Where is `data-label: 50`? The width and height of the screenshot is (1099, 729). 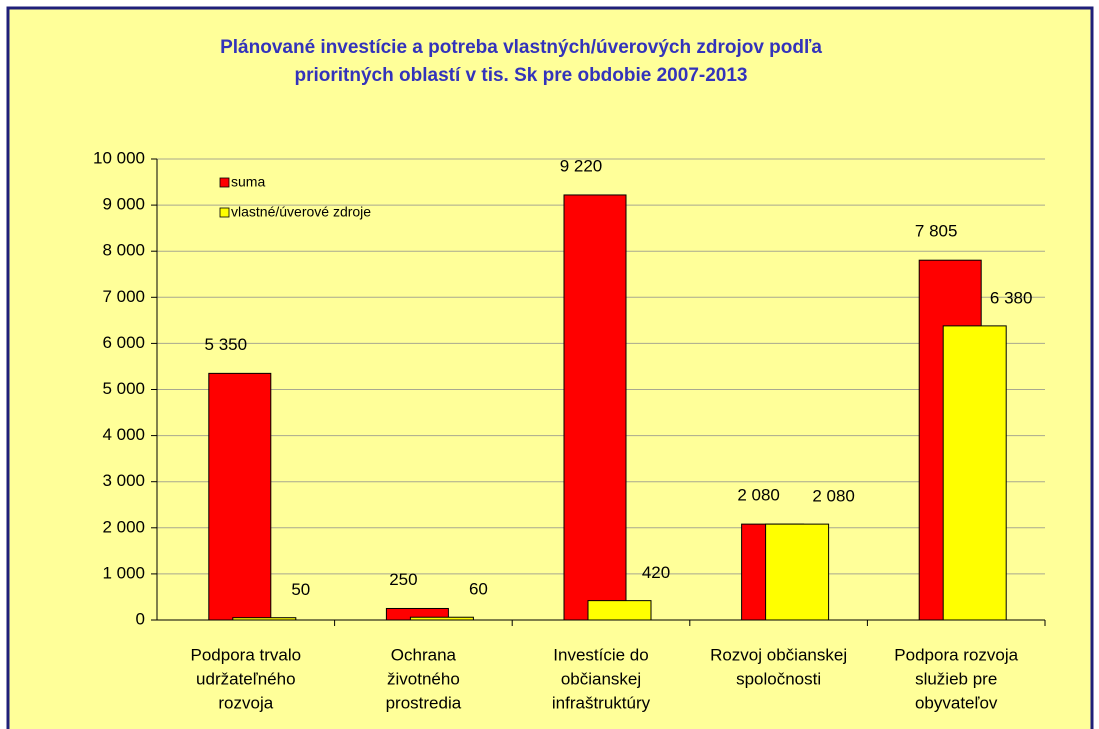
data-label: 50 is located at coordinates (300, 589).